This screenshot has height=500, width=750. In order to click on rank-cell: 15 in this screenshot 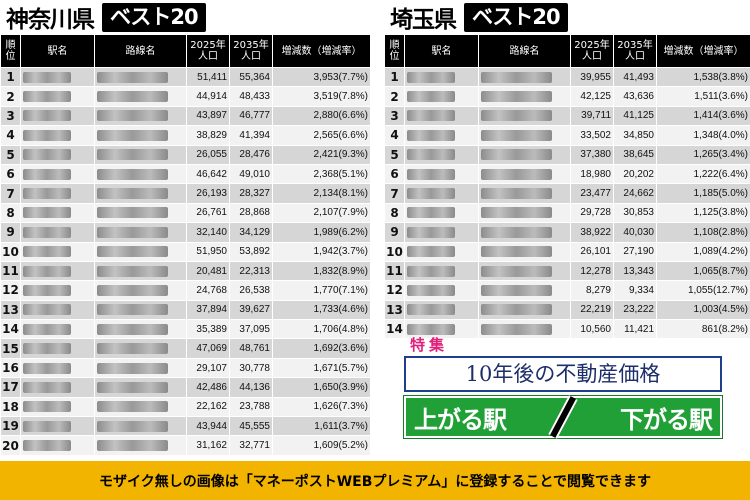, I will do `click(10, 348)`.